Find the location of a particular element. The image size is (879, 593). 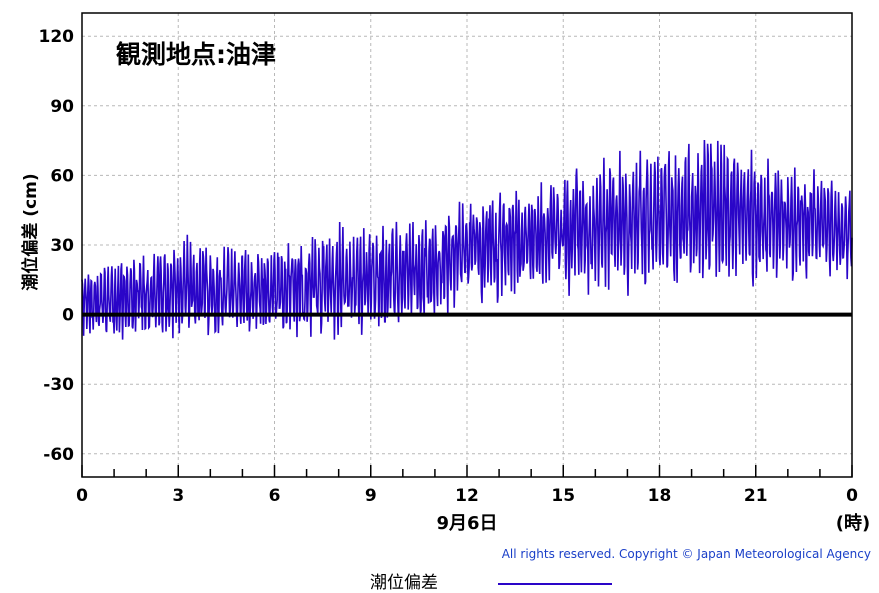

y-tick-label: 0 is located at coordinates (68, 316).